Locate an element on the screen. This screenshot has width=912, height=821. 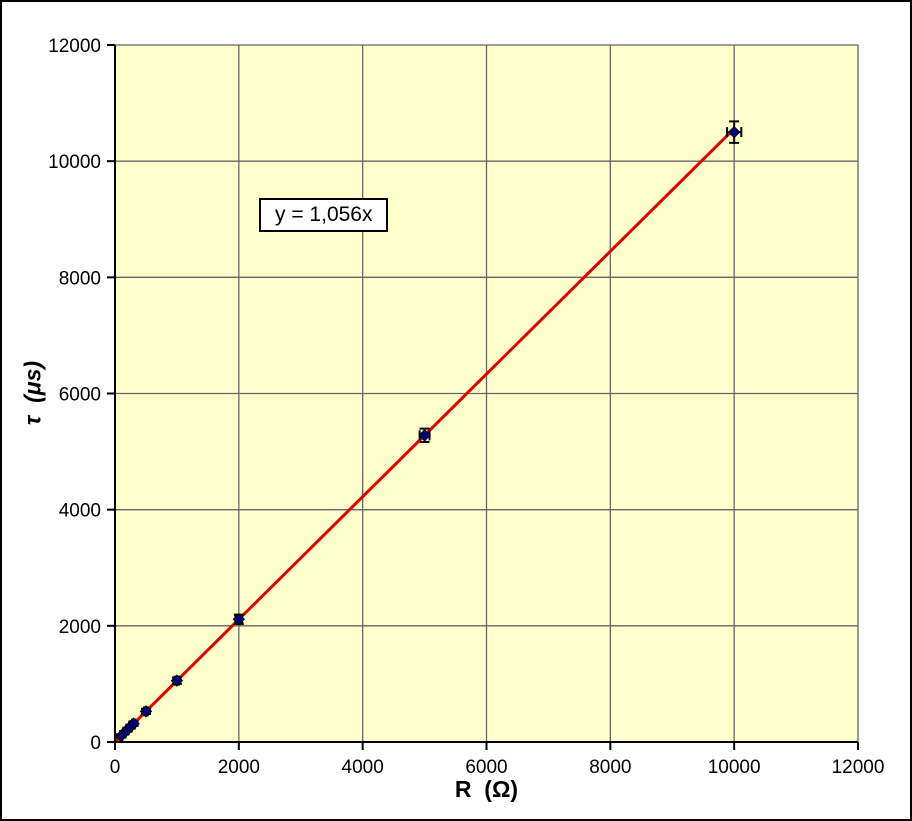
x-tick-label: 12000 is located at coordinates (858, 767).